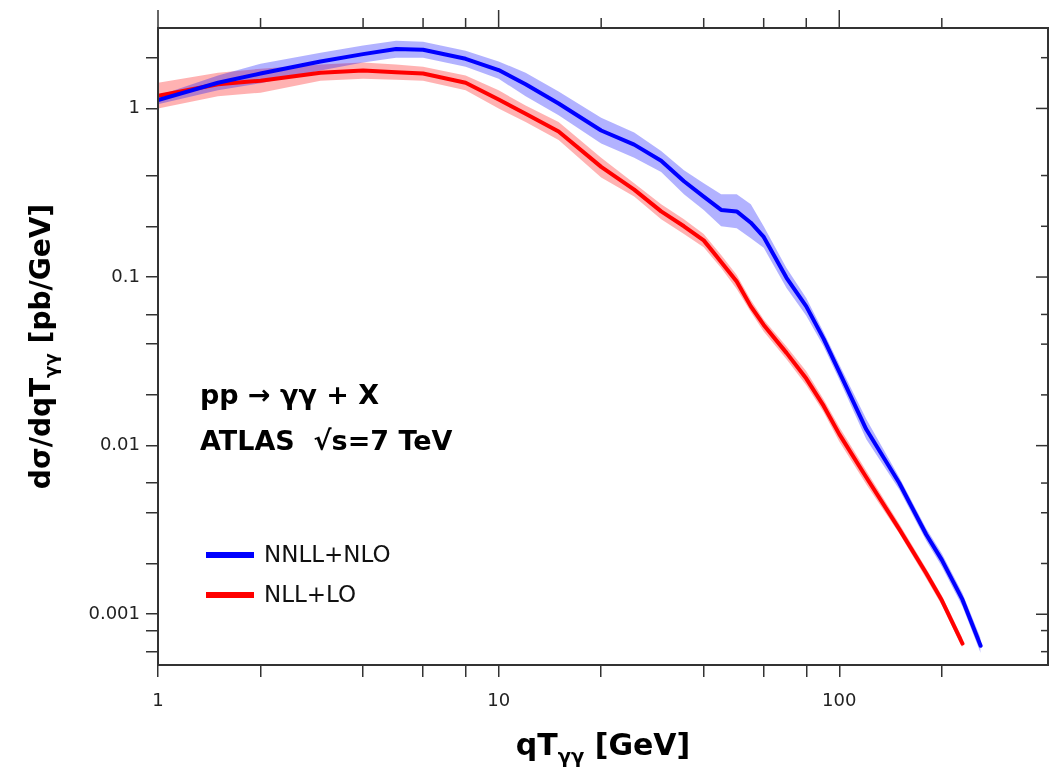  Describe the element at coordinates (310, 593) in the screenshot. I see `legend-label: NLL+LO` at that location.